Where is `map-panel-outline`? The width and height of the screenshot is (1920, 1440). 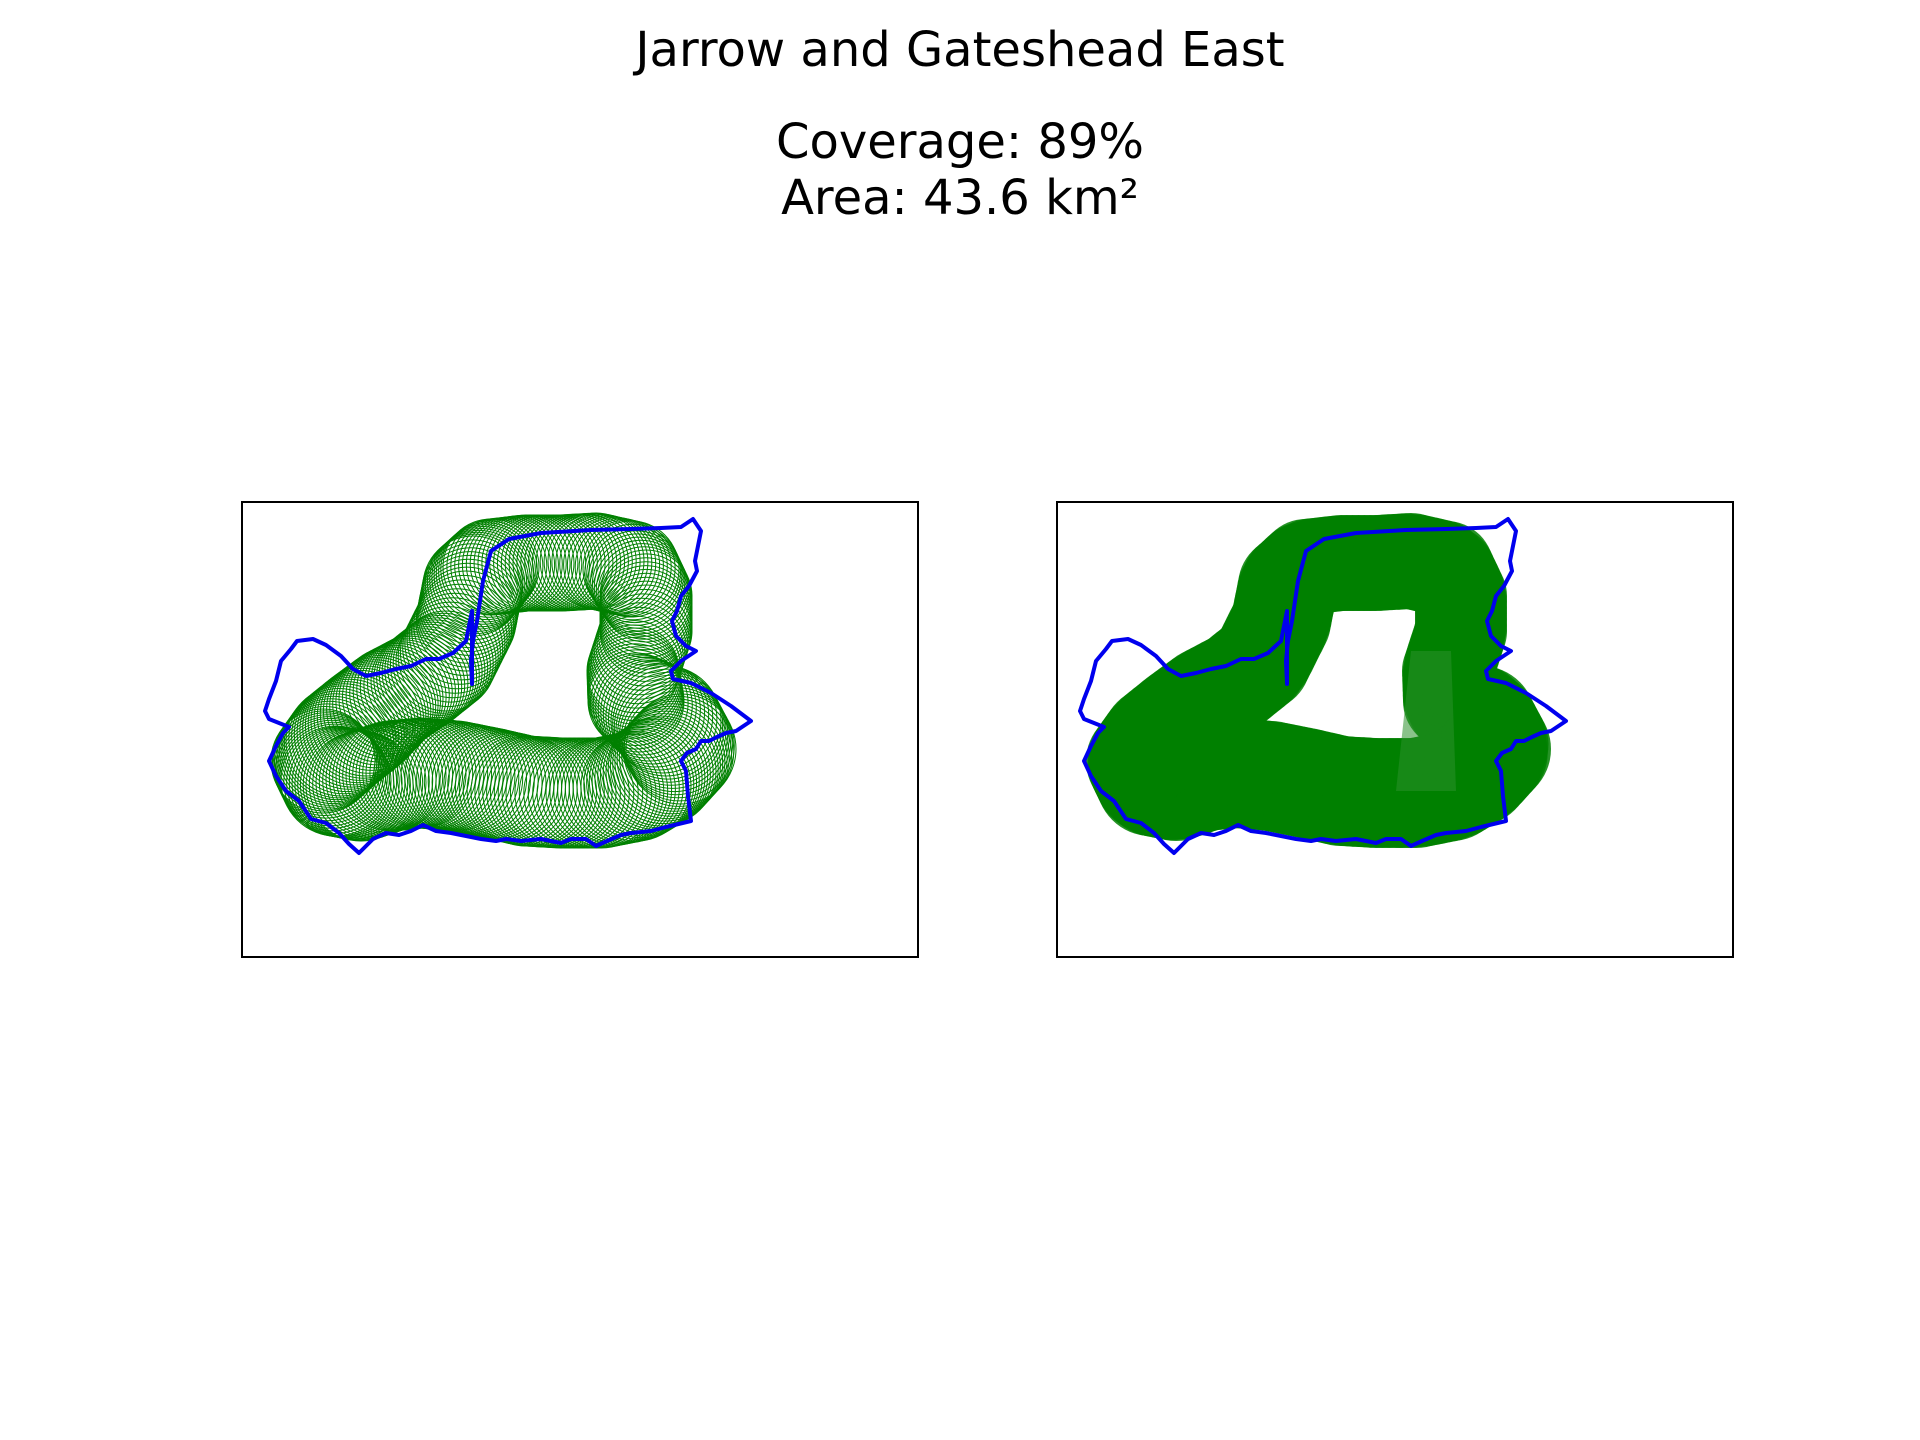 map-panel-outline is located at coordinates (580, 729).